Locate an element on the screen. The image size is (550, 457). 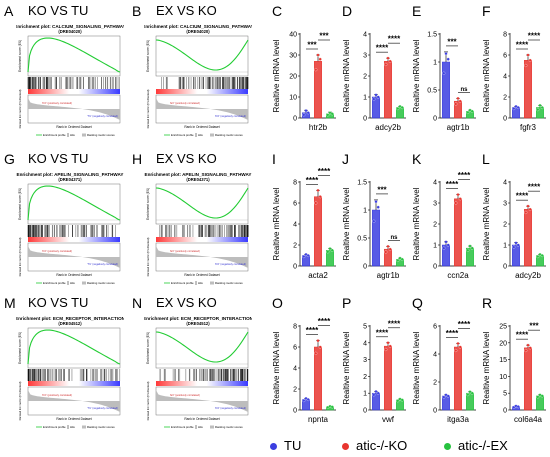
gene-hits is located at coordinates (204, 231).